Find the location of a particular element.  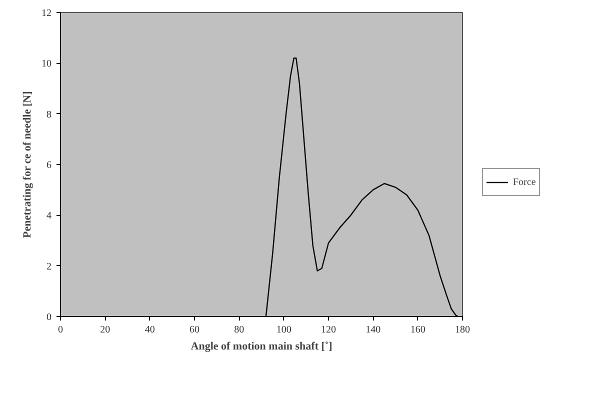

x-axis-title: Angle of motion main shaft [˚] is located at coordinates (261, 346).